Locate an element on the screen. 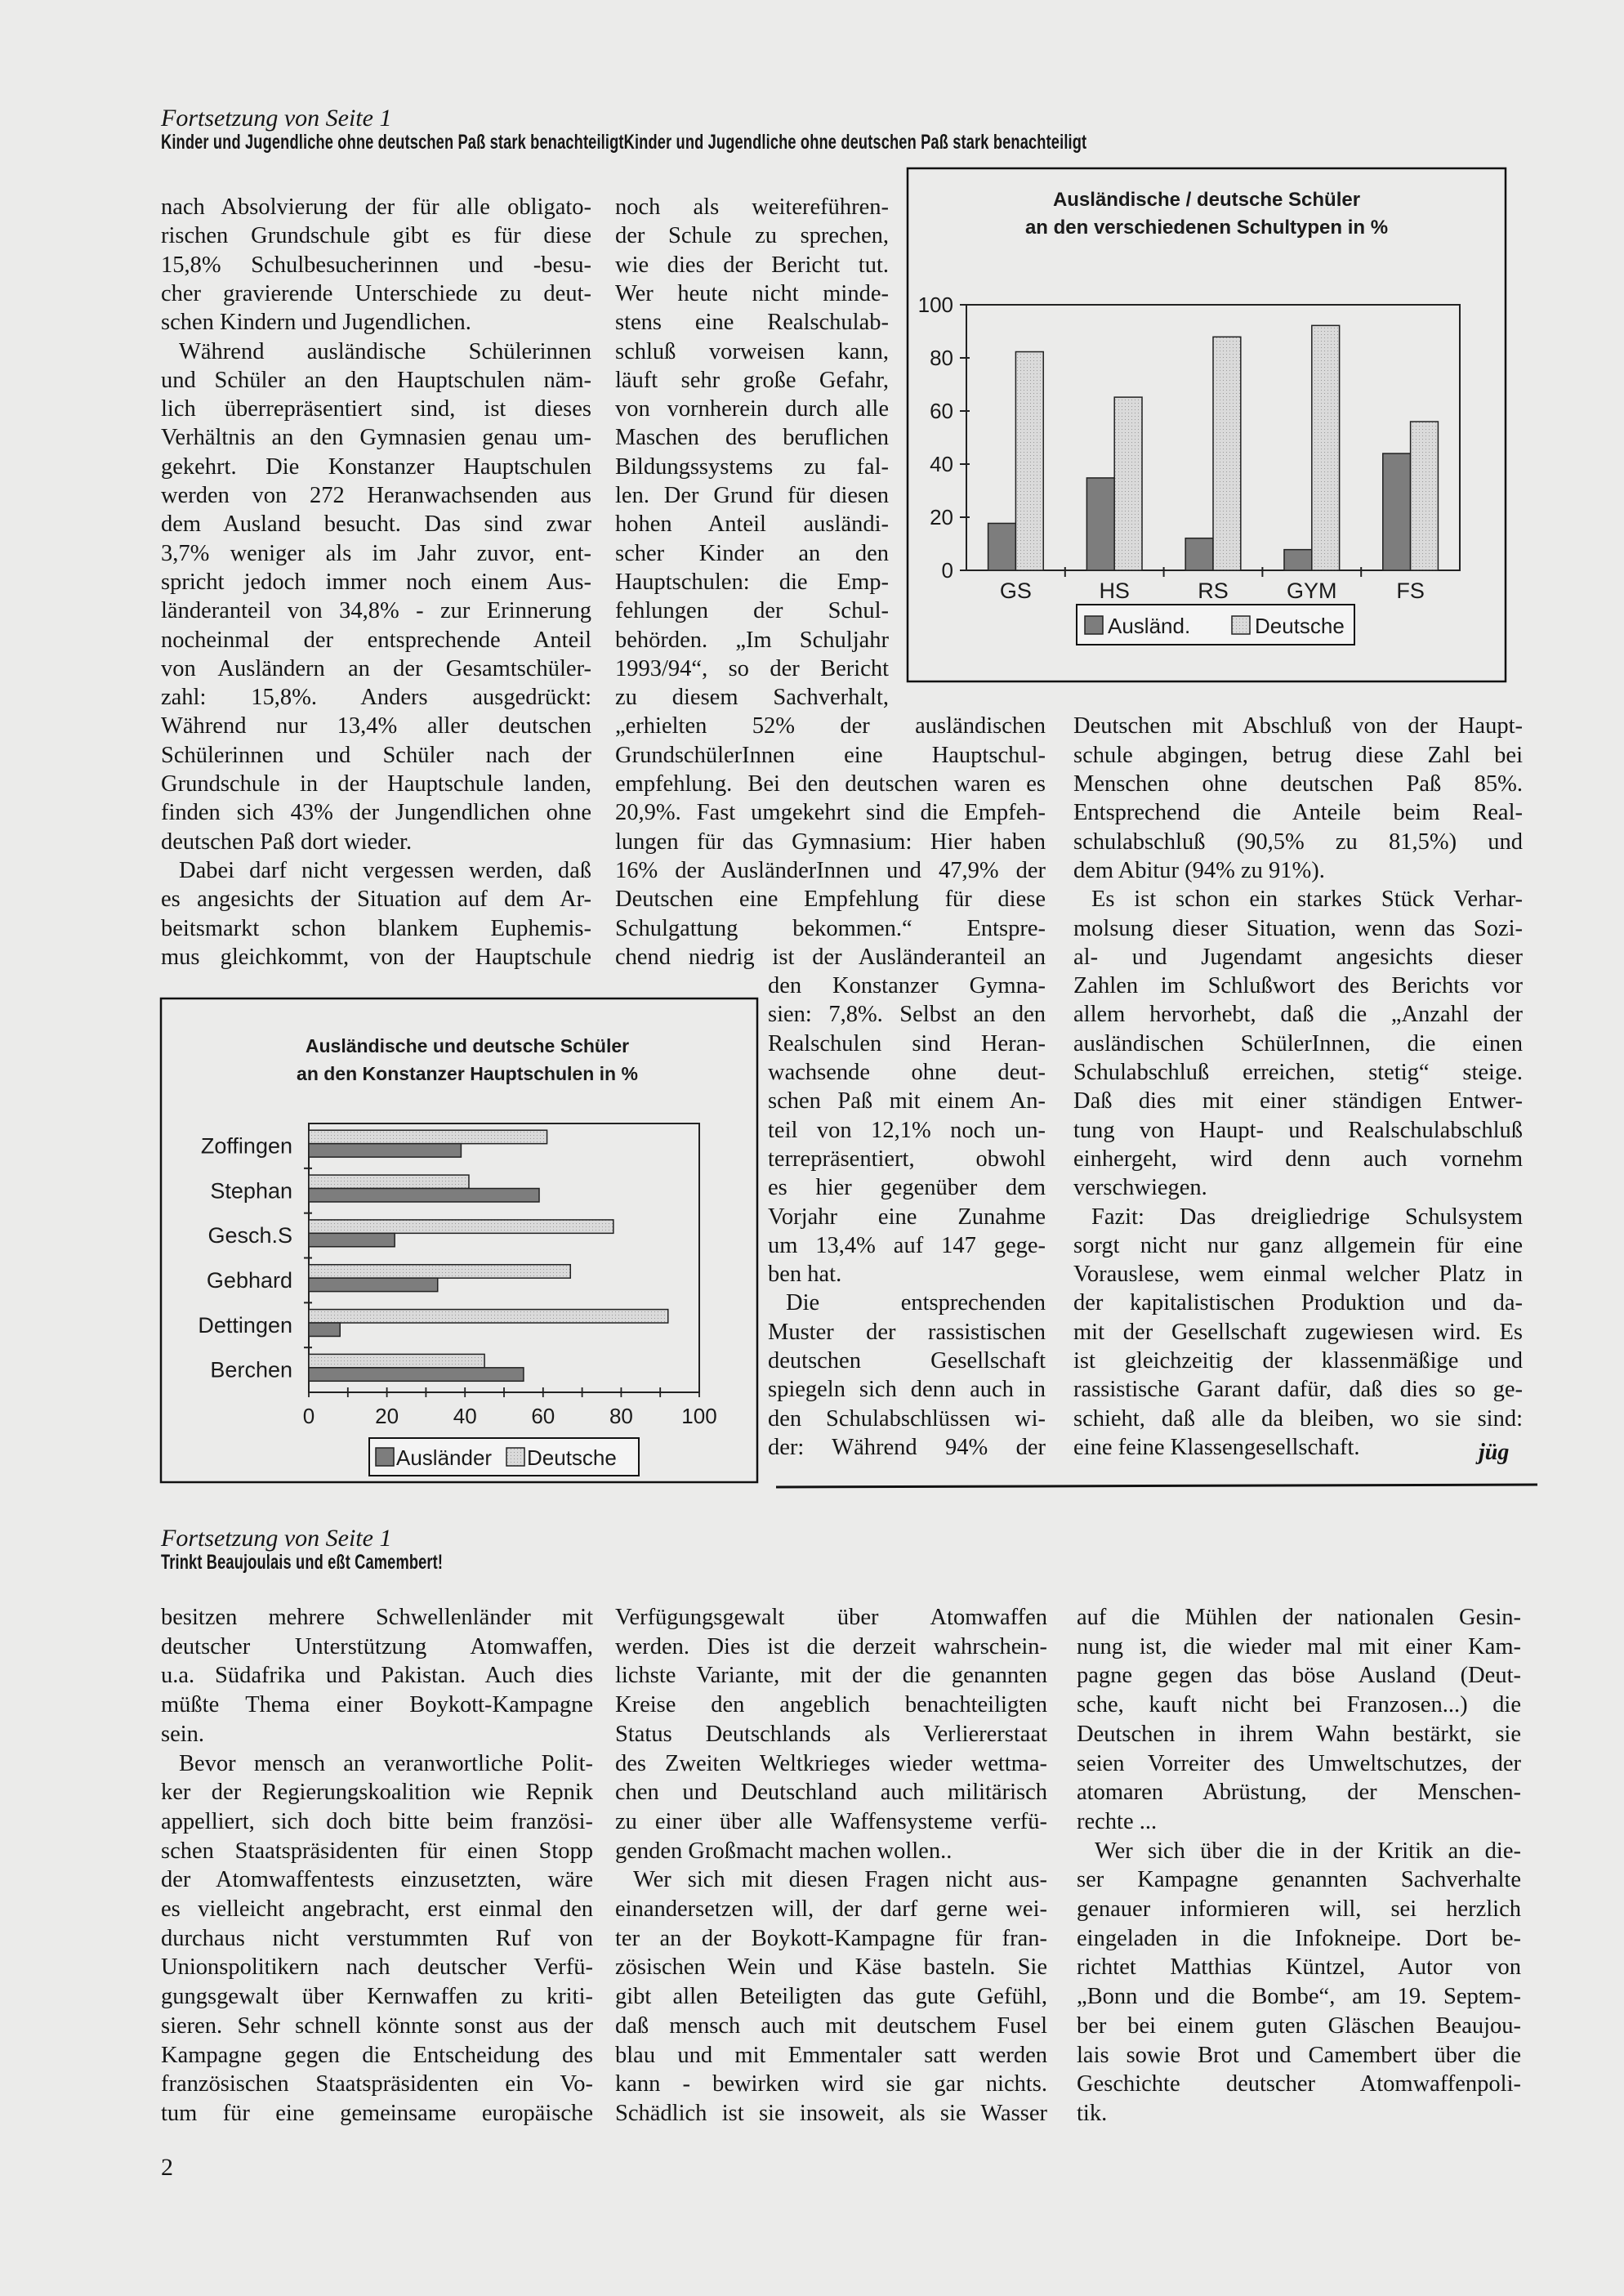 This screenshot has width=1624, height=2296. text-line: Daß dies mit einer ständigen Entwer- is located at coordinates (1298, 1101).